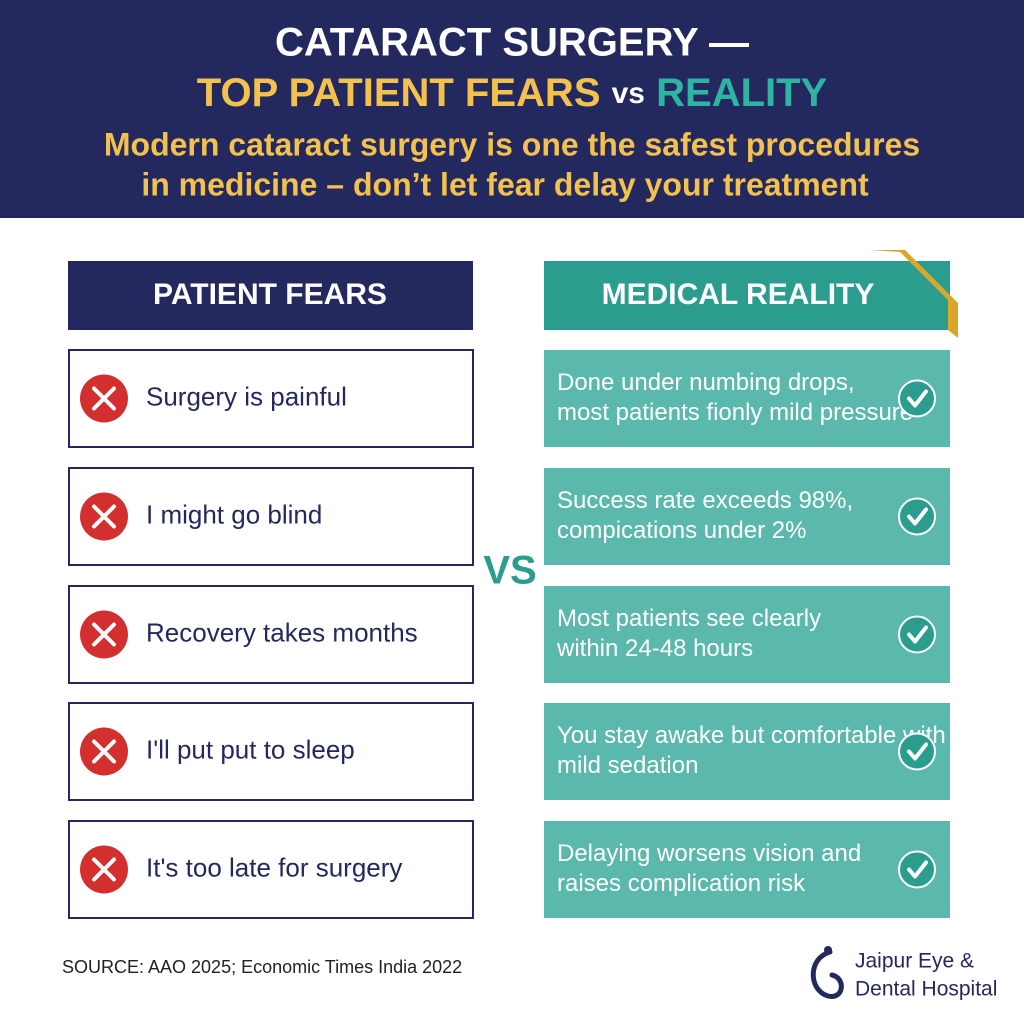  Describe the element at coordinates (914, 961) in the screenshot. I see `logo-text: Jaipur Eye &` at that location.